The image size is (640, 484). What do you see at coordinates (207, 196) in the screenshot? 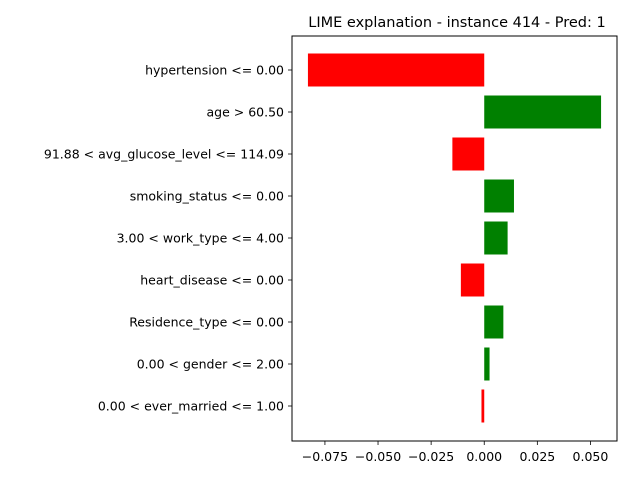
I see `y-tick-label-3: smoking_status <= 0.00` at bounding box center [207, 196].